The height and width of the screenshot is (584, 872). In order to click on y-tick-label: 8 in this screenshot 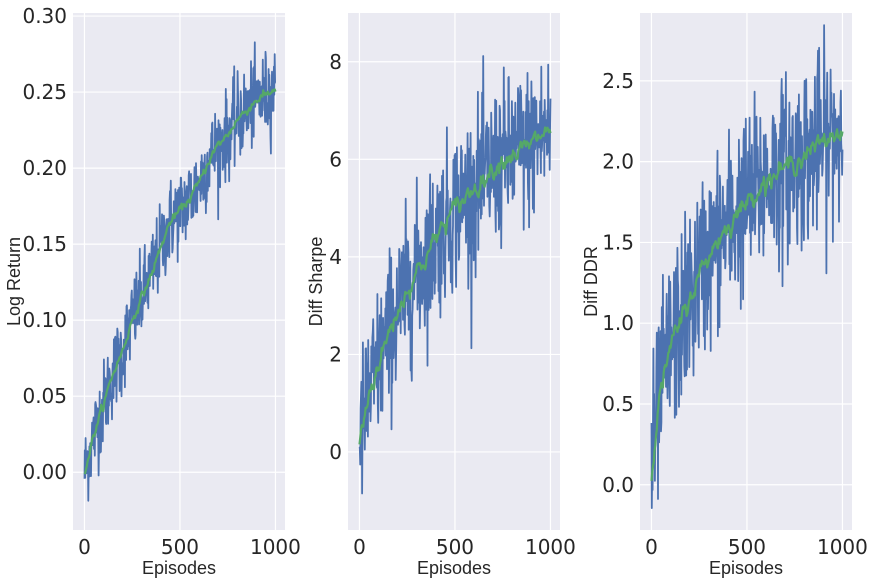, I will do `click(335, 62)`.